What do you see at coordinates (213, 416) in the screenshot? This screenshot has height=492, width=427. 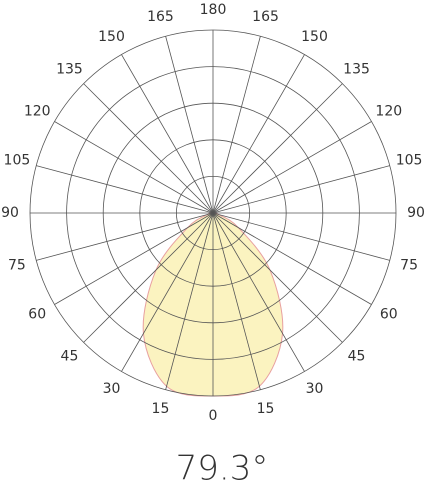 I see `theta-tick-label: 0` at bounding box center [213, 416].